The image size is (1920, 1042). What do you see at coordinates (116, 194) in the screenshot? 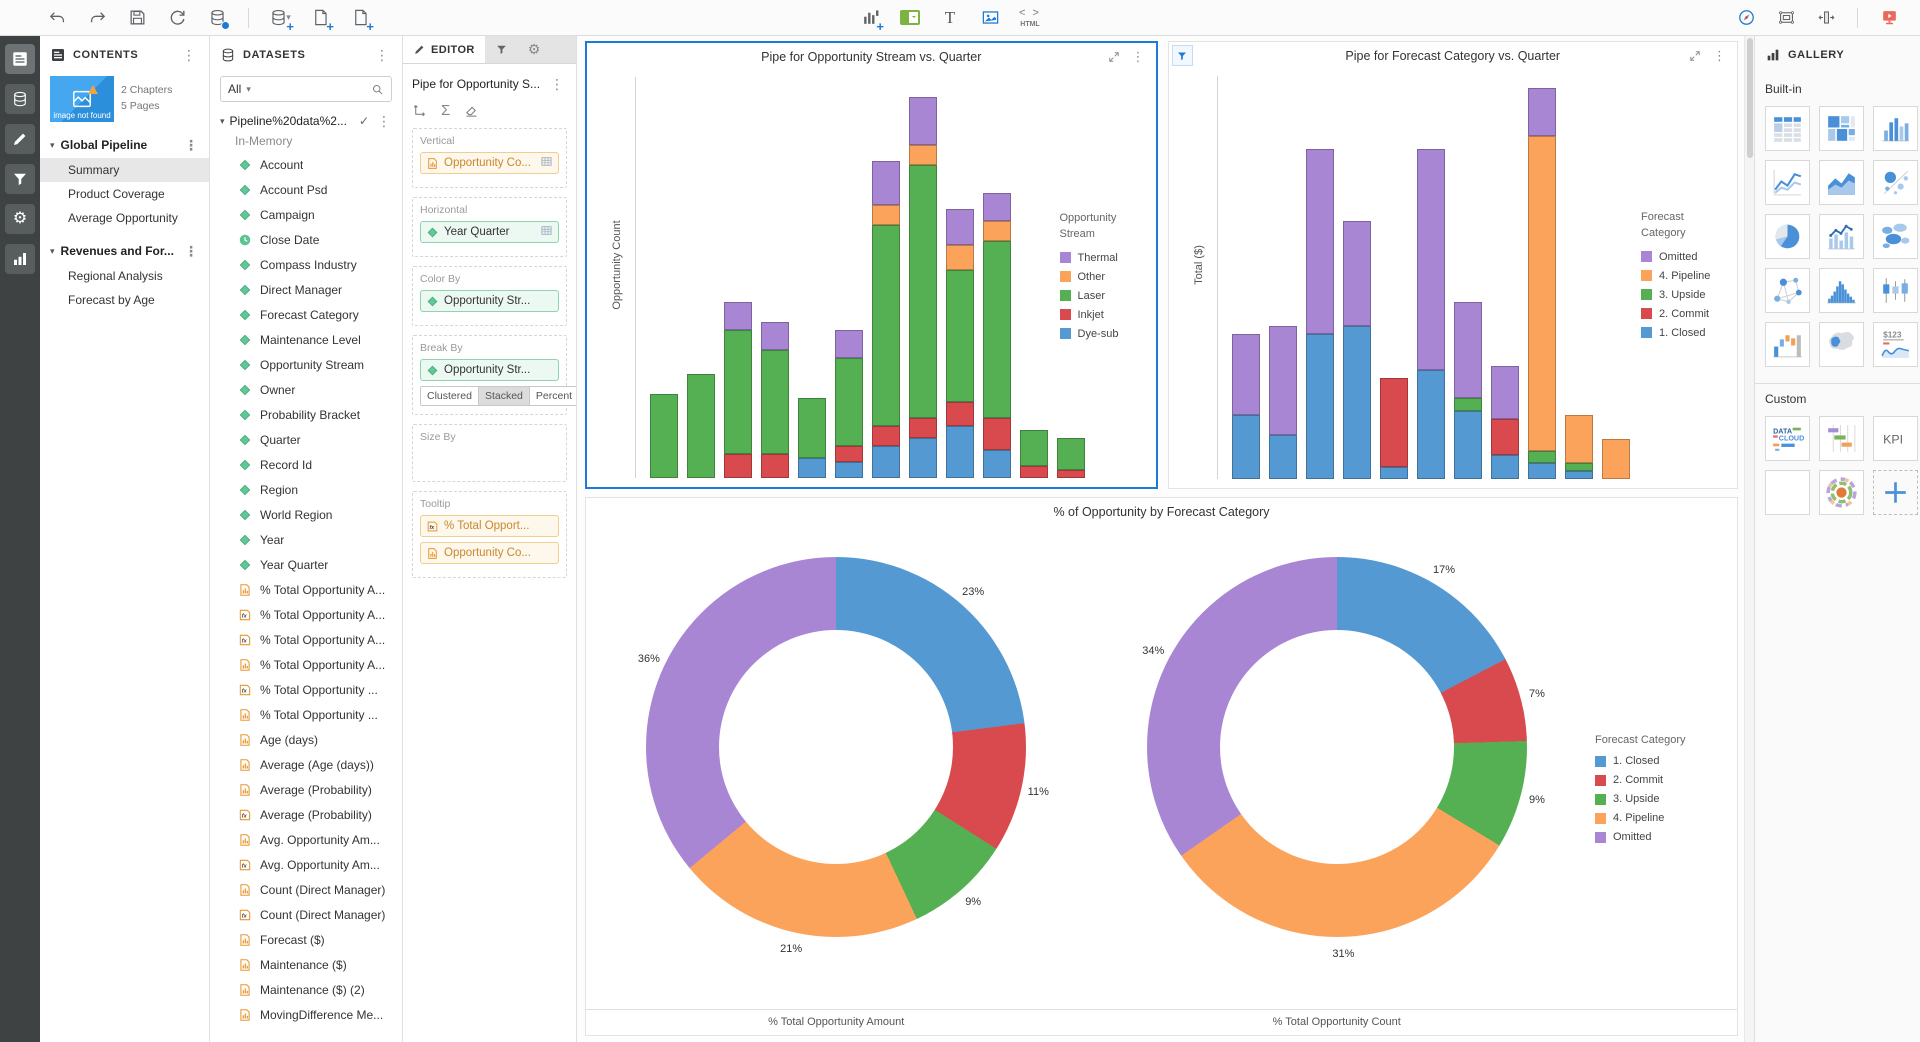
I see `page-item: Product Coverage` at bounding box center [116, 194].